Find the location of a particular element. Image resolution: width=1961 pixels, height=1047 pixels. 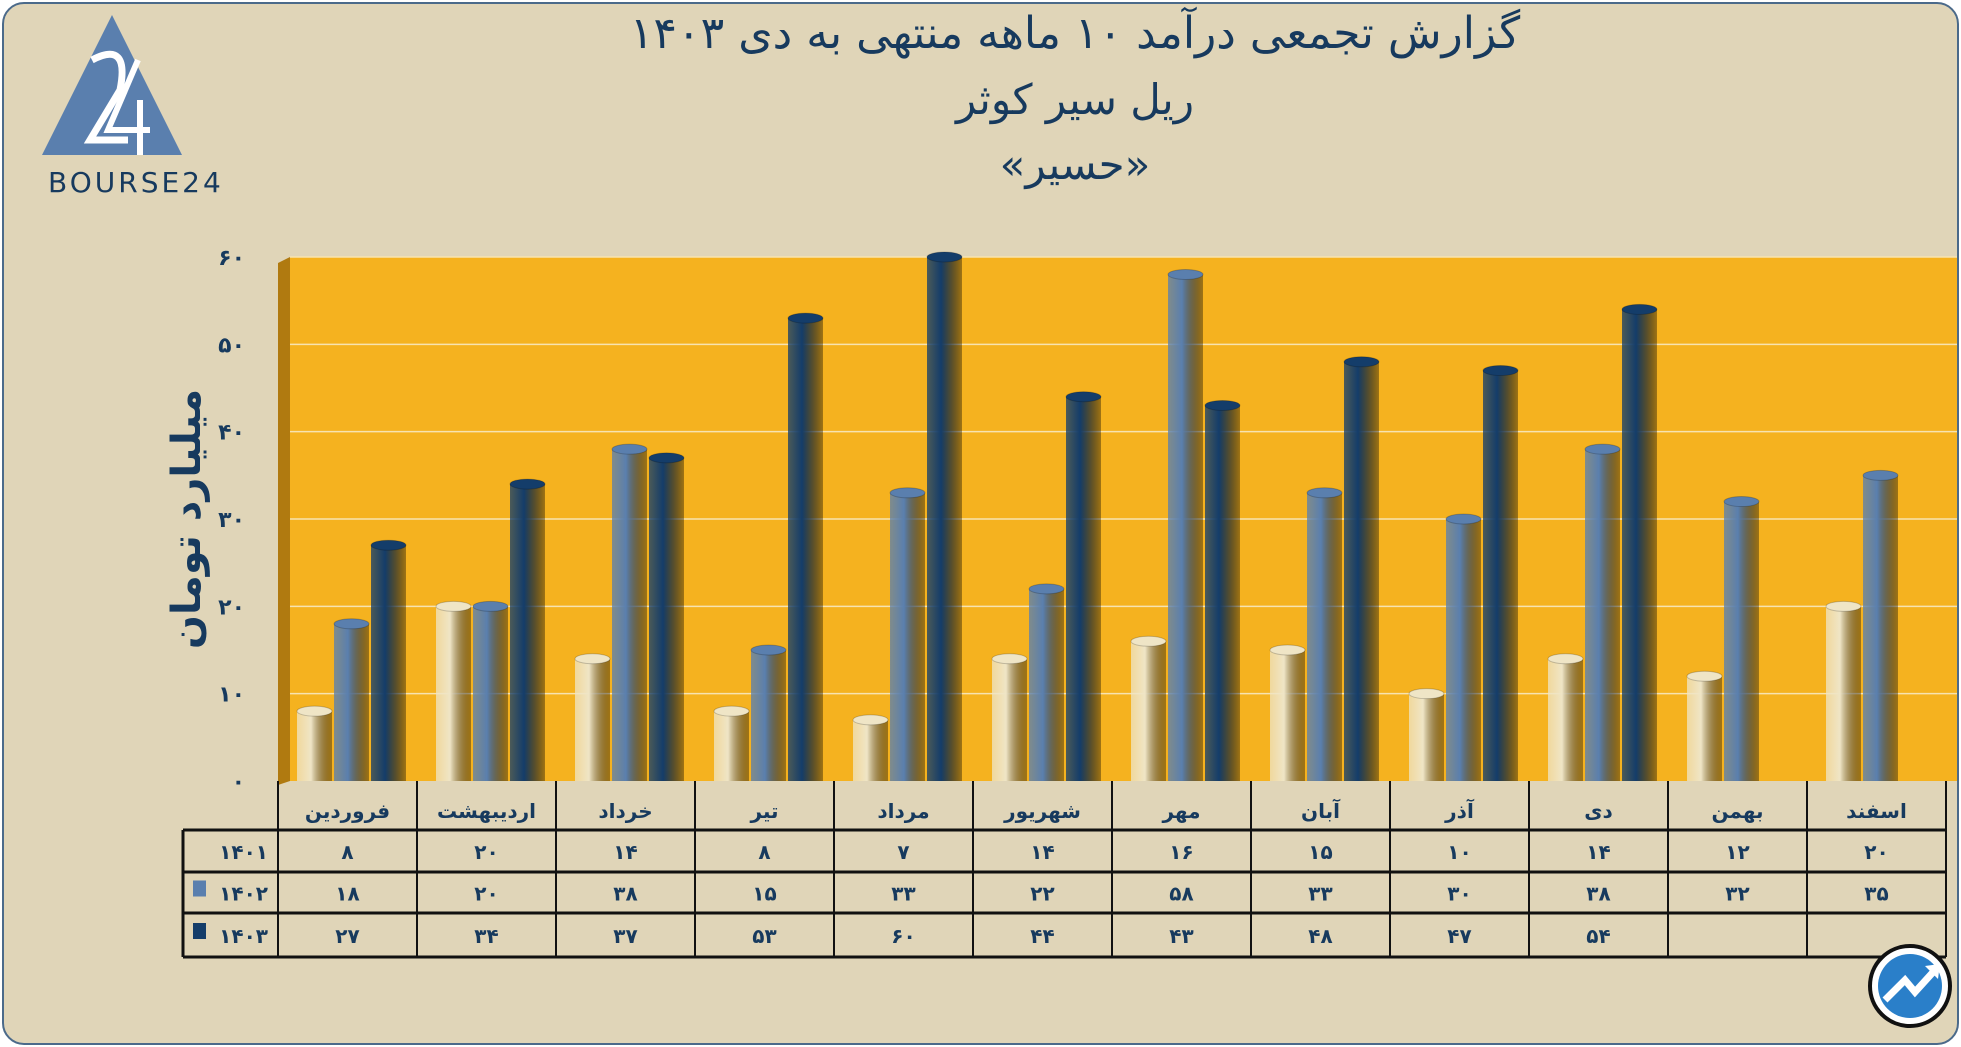

x-category-label: آذر is located at coordinates (1459, 810).